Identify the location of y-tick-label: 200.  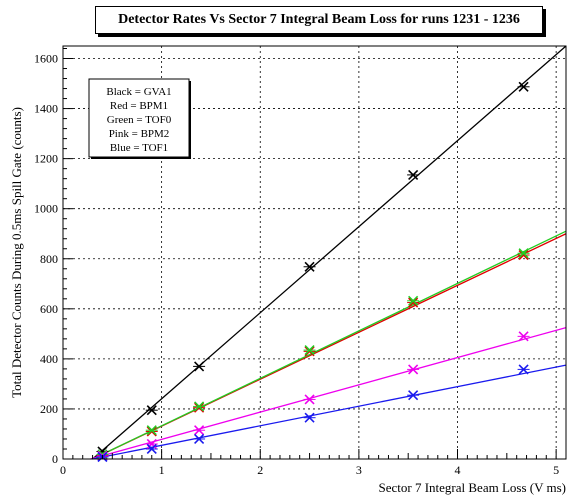
(49, 409).